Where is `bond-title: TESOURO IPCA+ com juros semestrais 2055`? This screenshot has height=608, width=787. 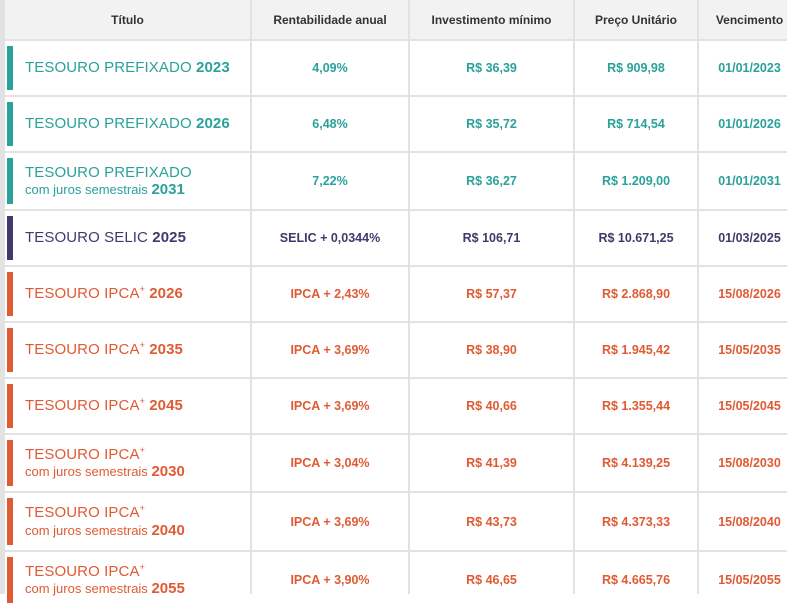 bond-title: TESOURO IPCA+ com juros semestrais 2055 is located at coordinates (105, 579).